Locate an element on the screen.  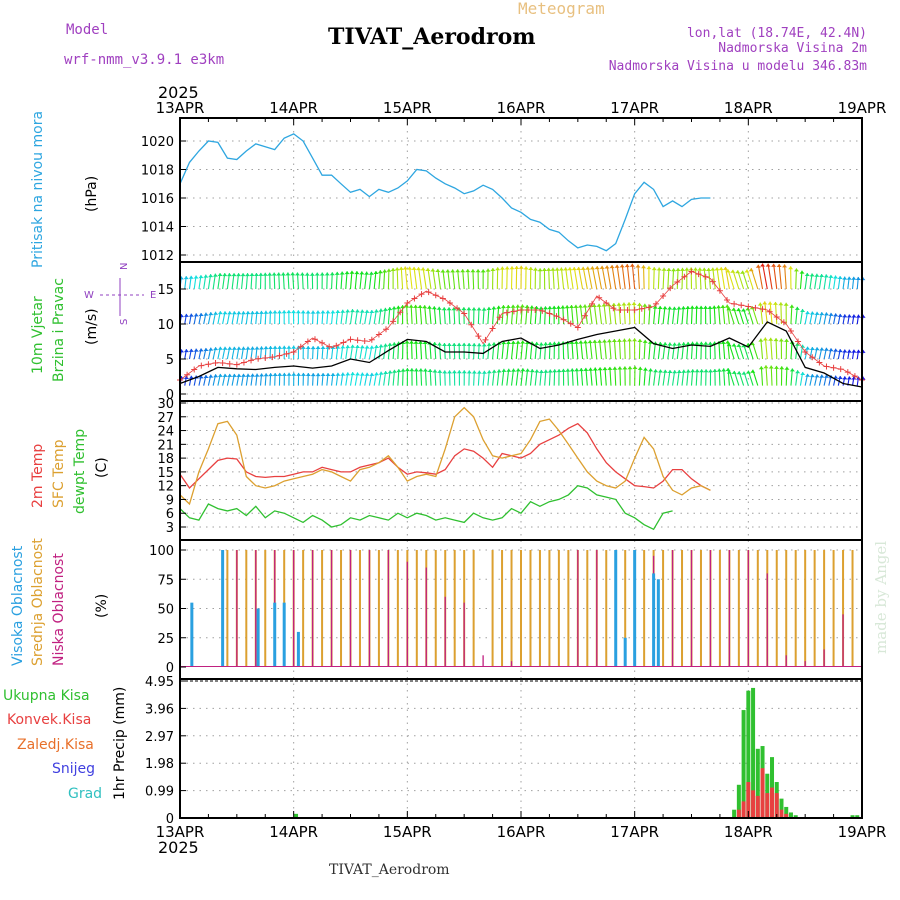
wind-tick-label: 10 is located at coordinates (165, 325).